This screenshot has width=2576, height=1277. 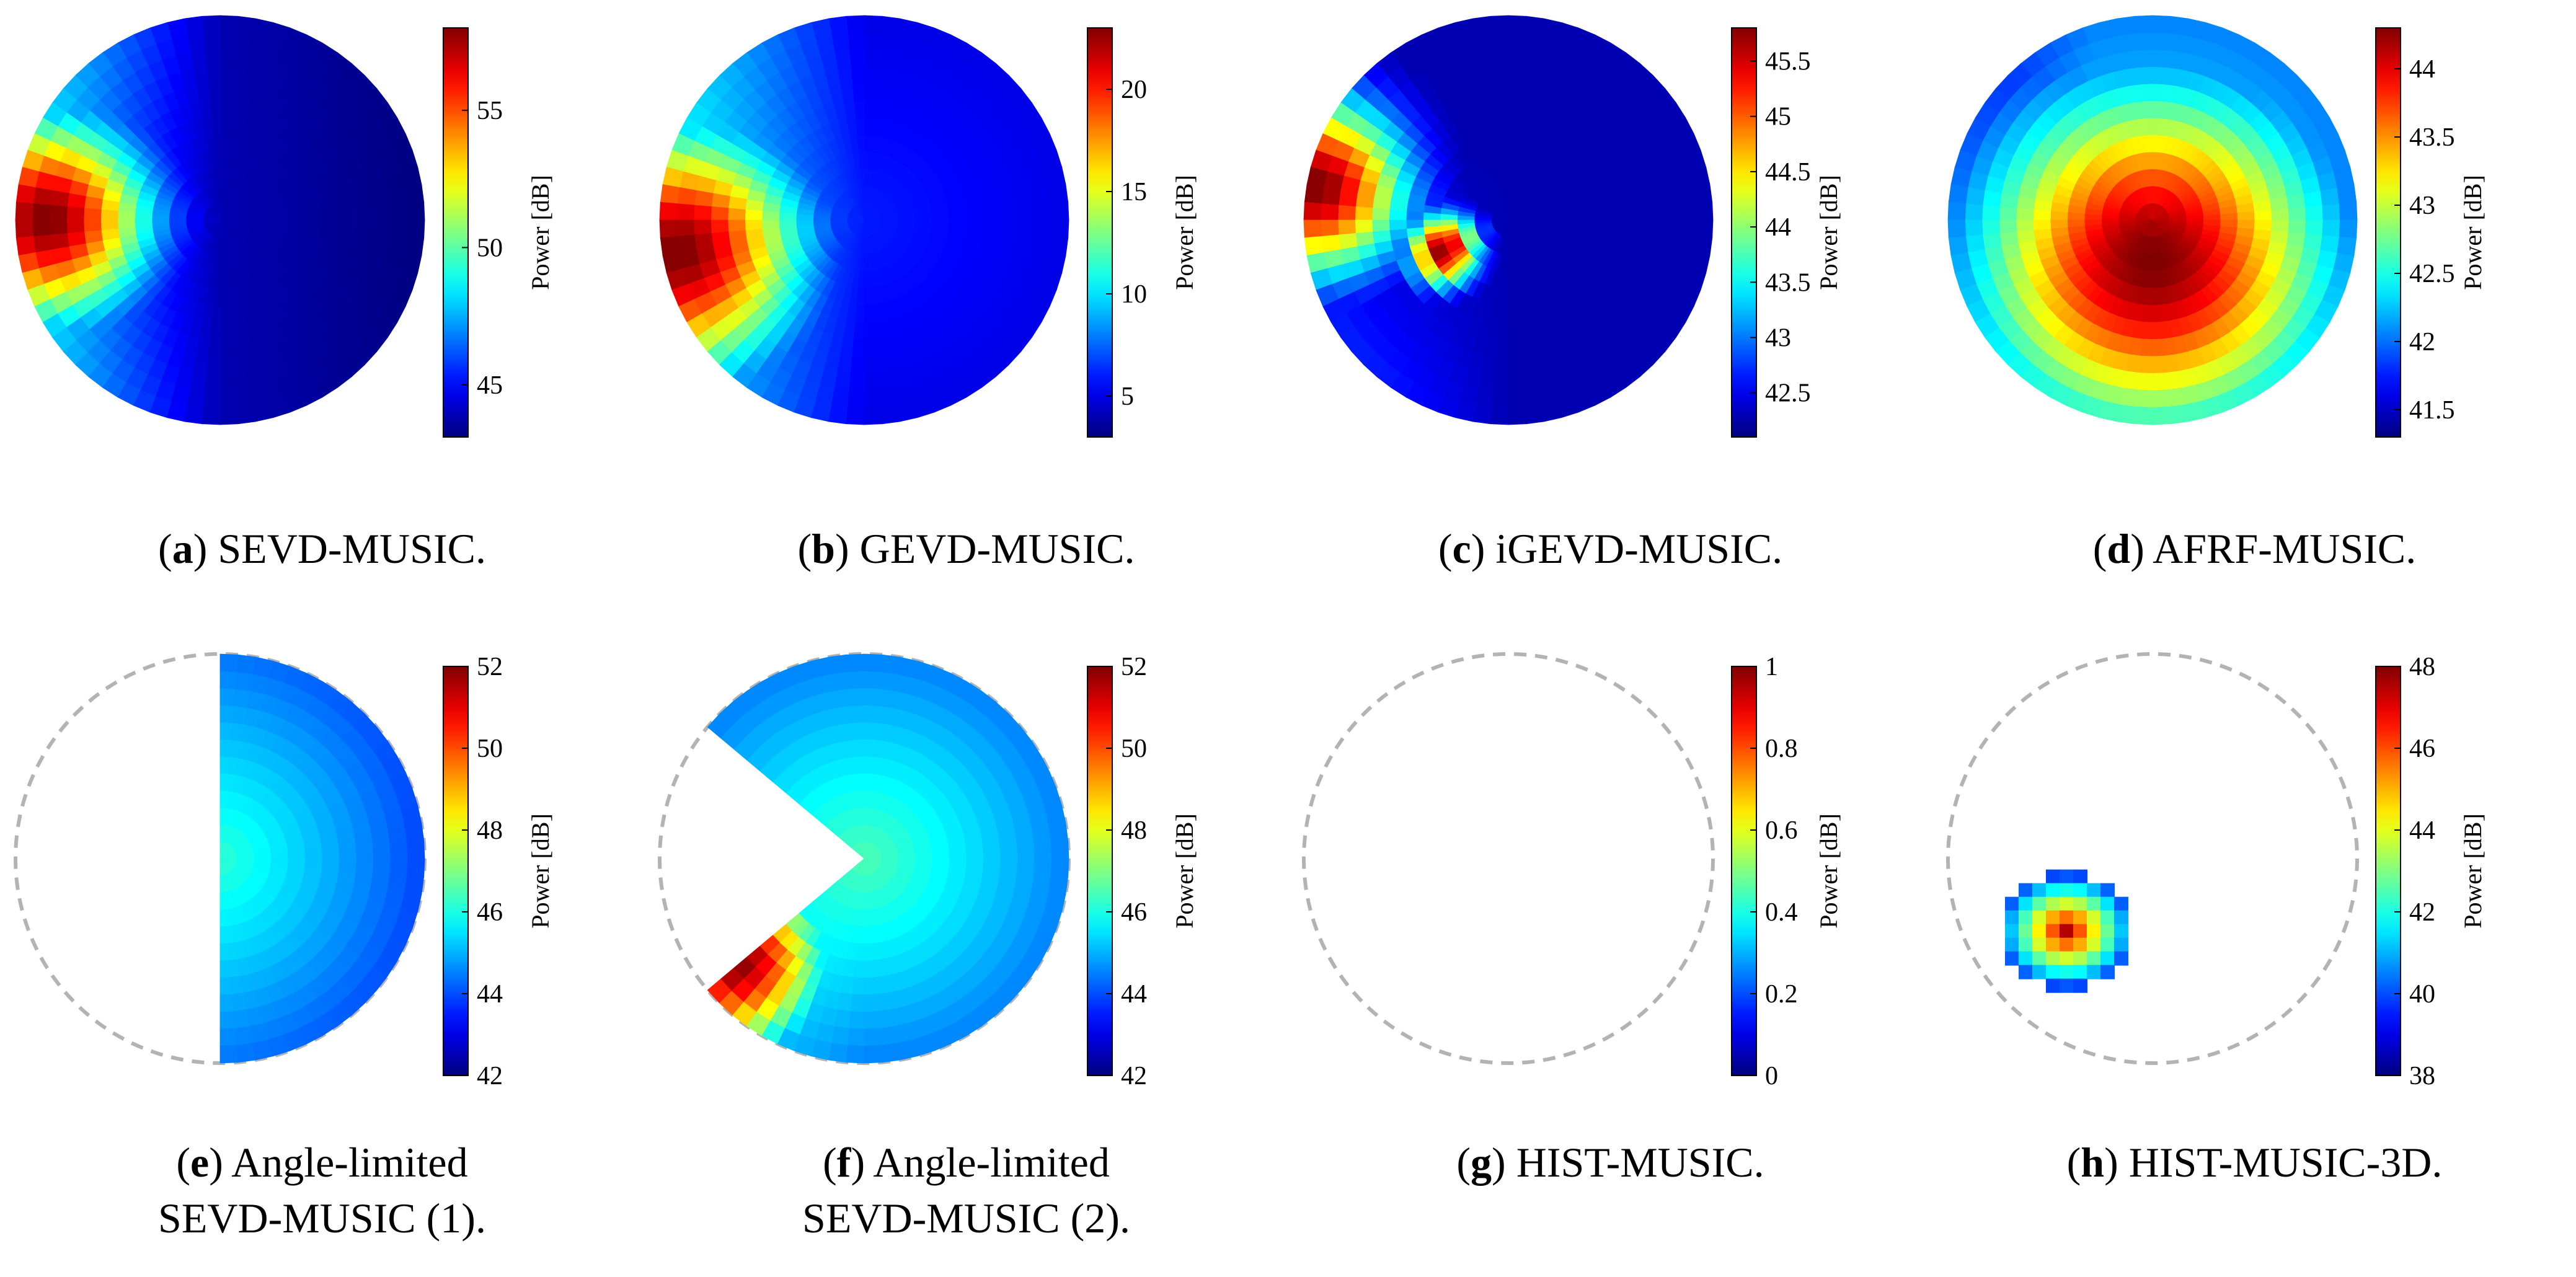 I want to click on colorbar-tick-label: 48, so click(x=2422, y=667).